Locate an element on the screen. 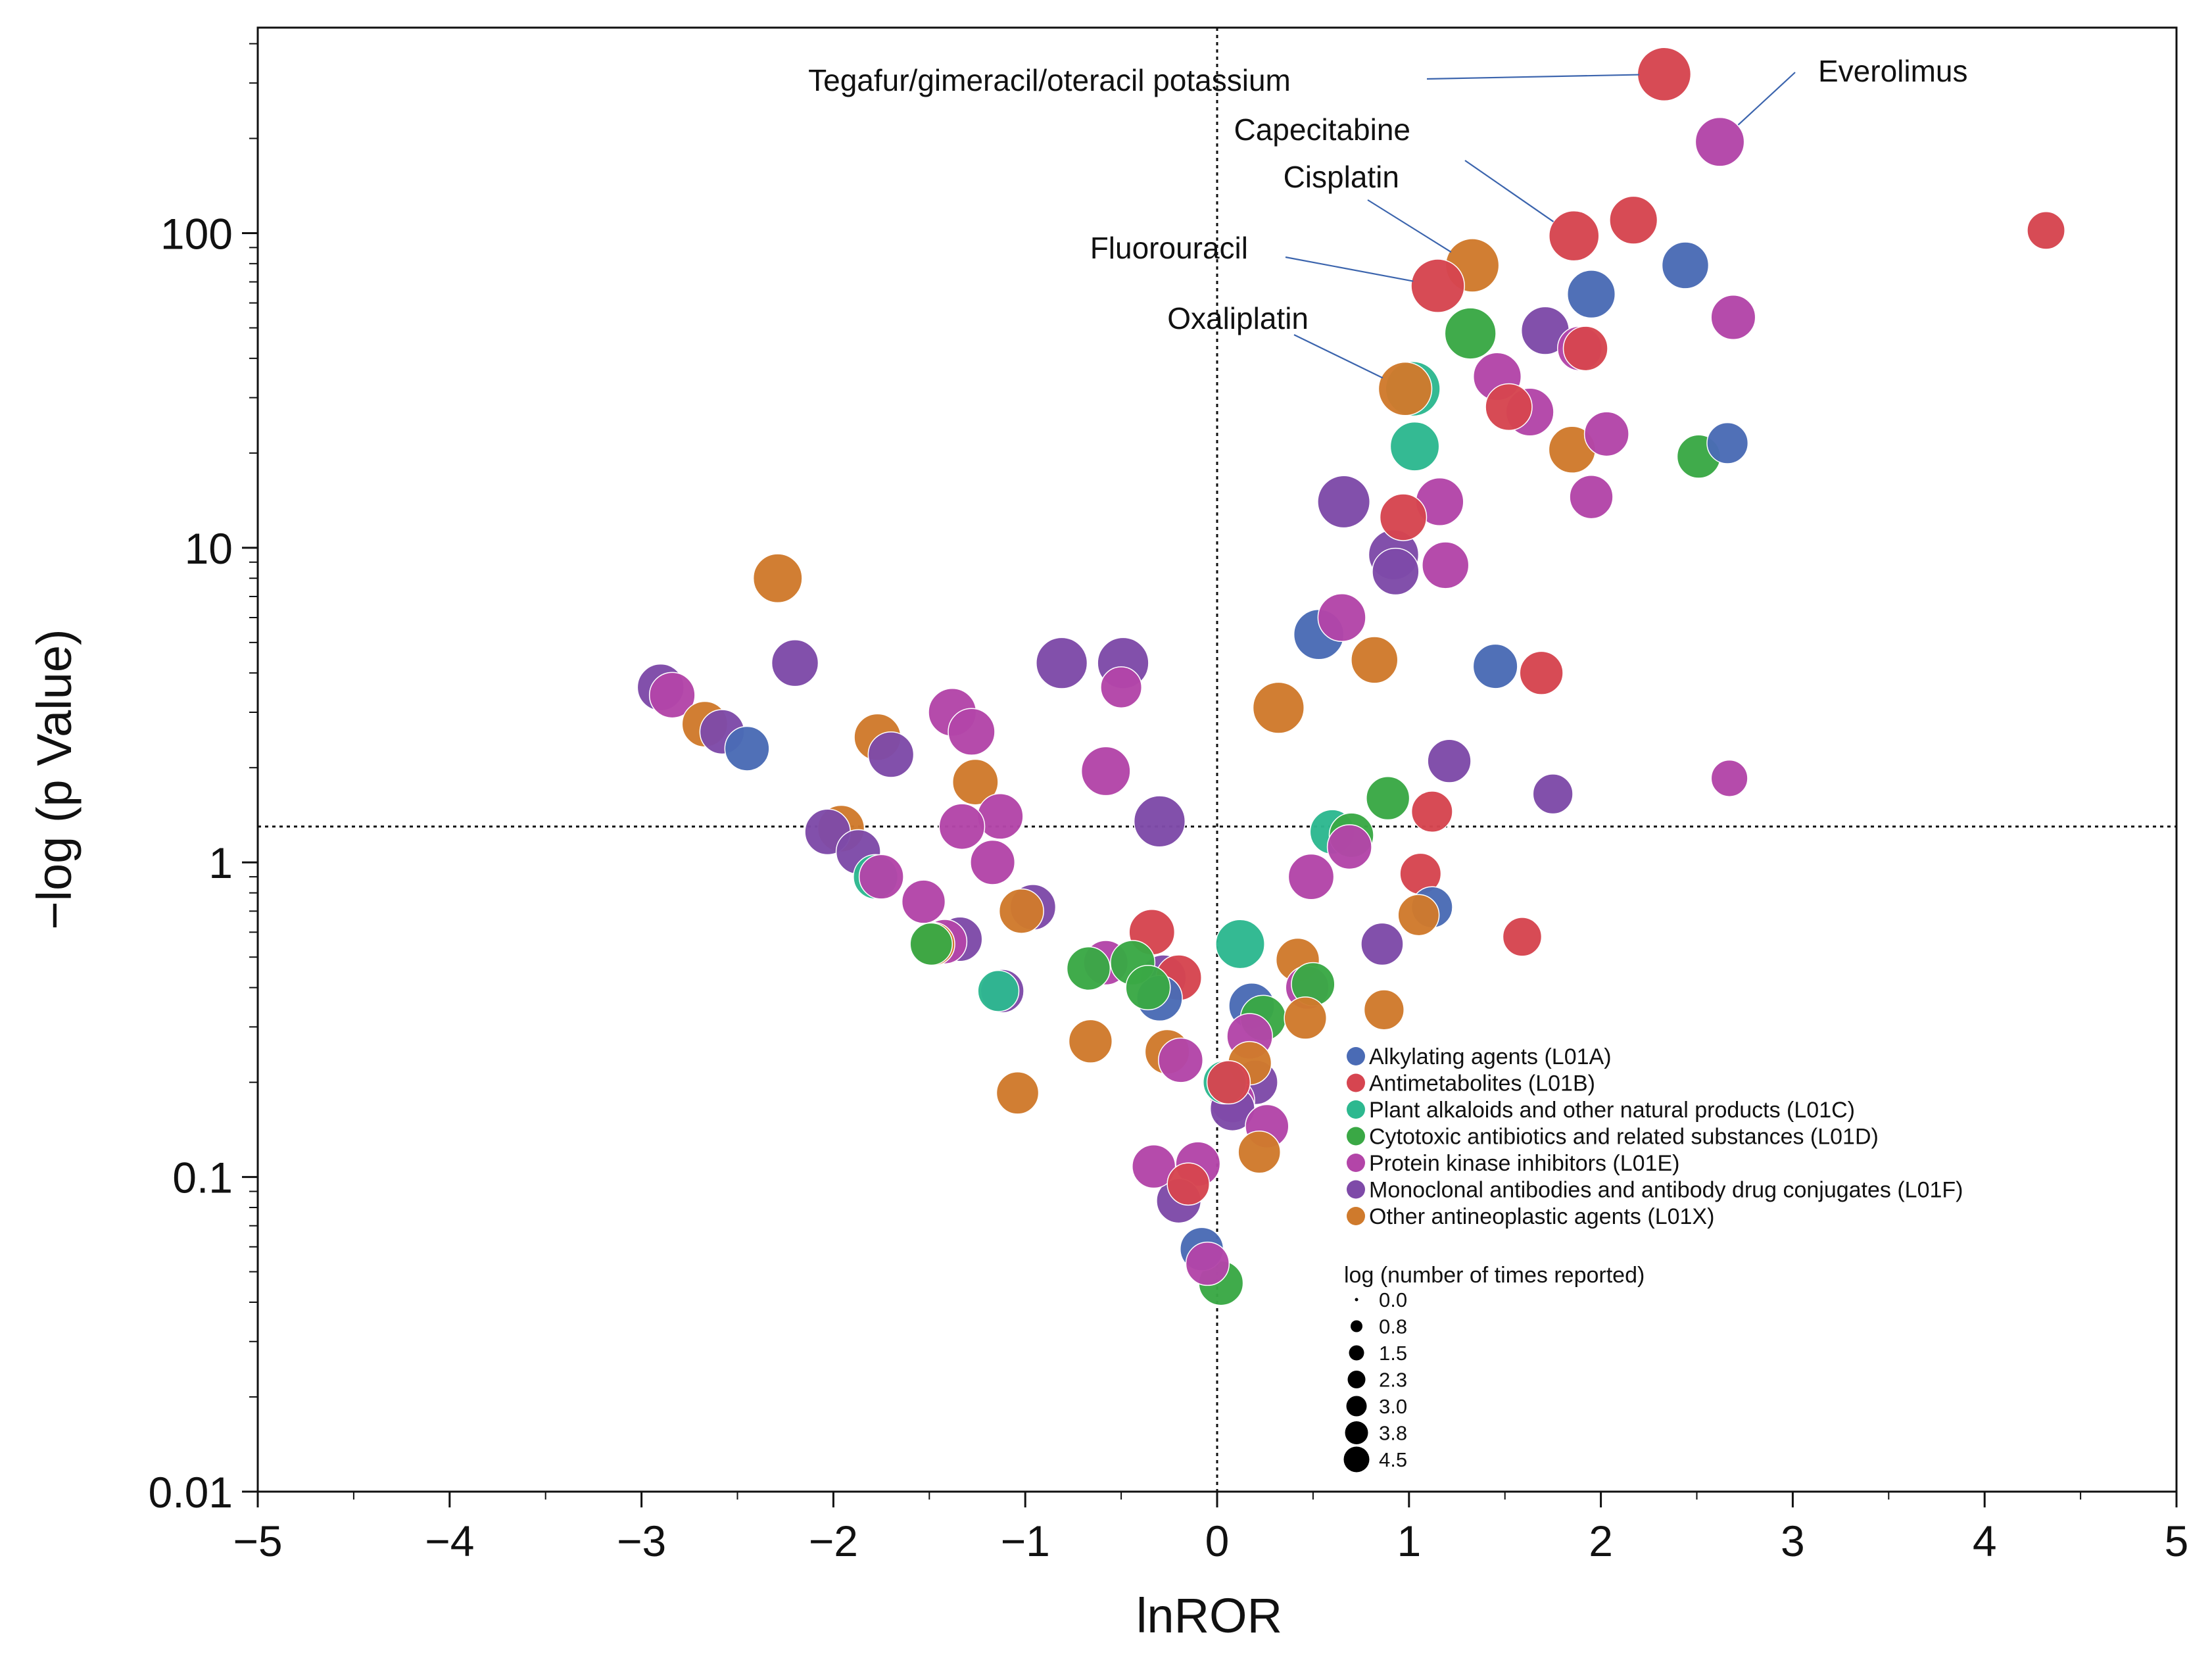  annotation-label: Everolimus is located at coordinates (1893, 71).